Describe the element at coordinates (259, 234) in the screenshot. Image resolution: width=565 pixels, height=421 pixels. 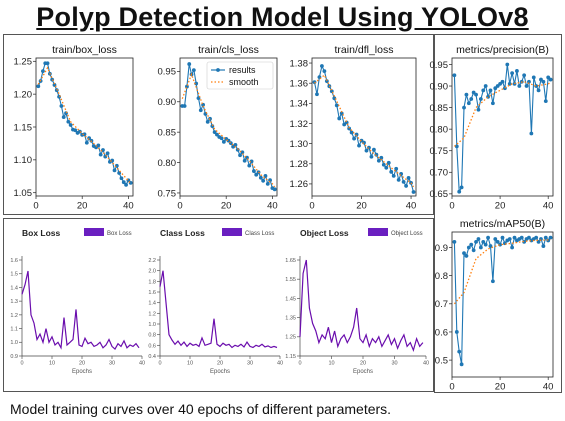
I see `legend-label: Class Loss` at that location.